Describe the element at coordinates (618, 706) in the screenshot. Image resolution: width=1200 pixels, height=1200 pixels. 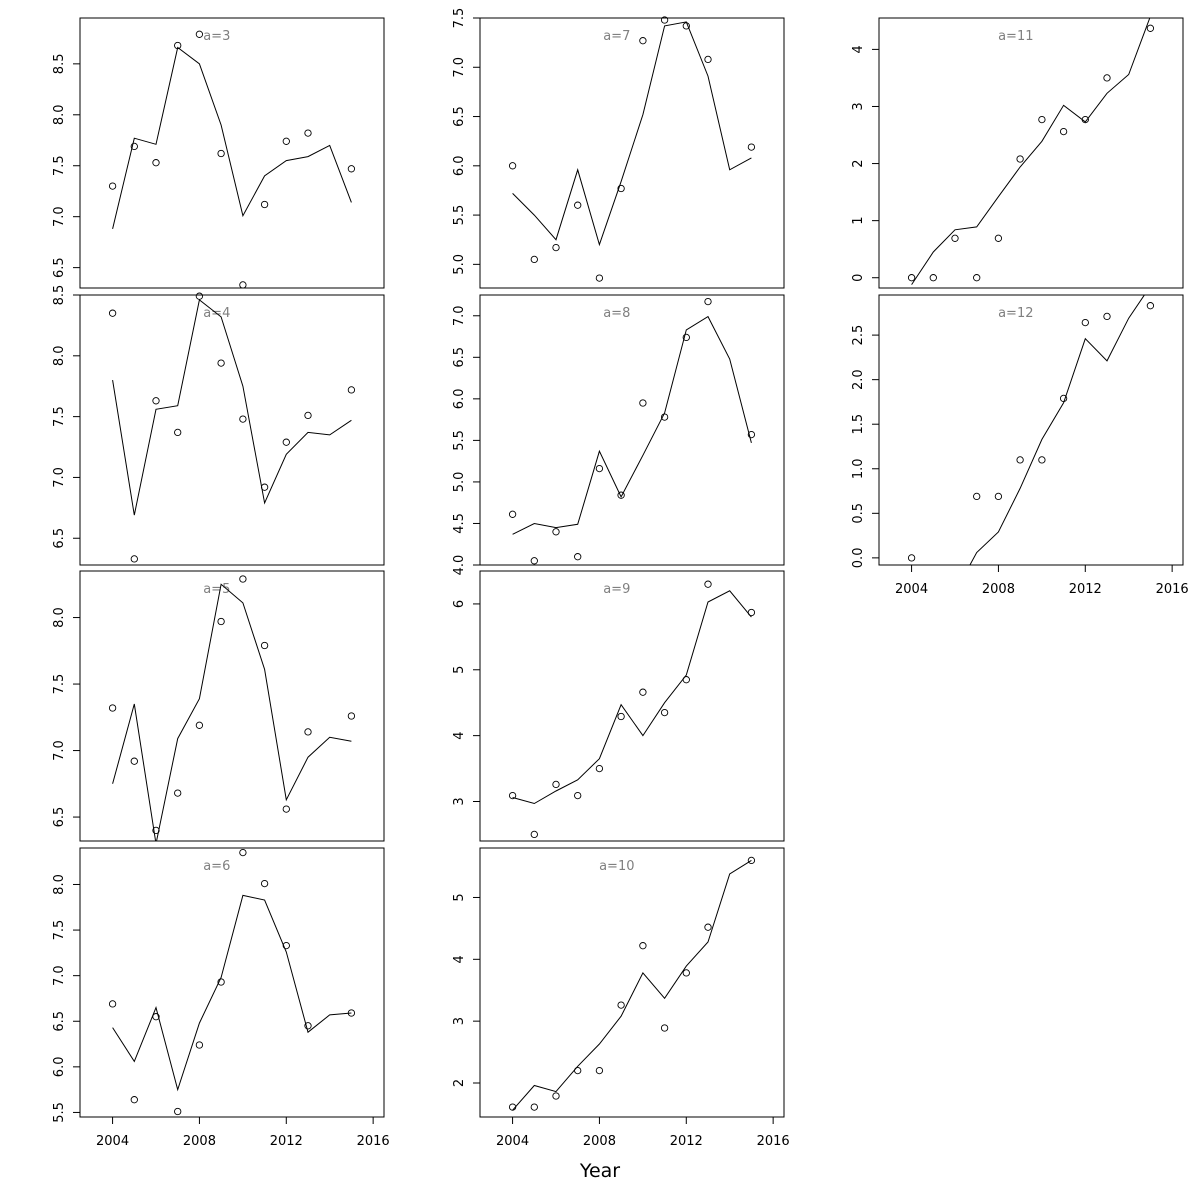
I see `panel-a-9: 3 4 5 6 a=9` at that location.